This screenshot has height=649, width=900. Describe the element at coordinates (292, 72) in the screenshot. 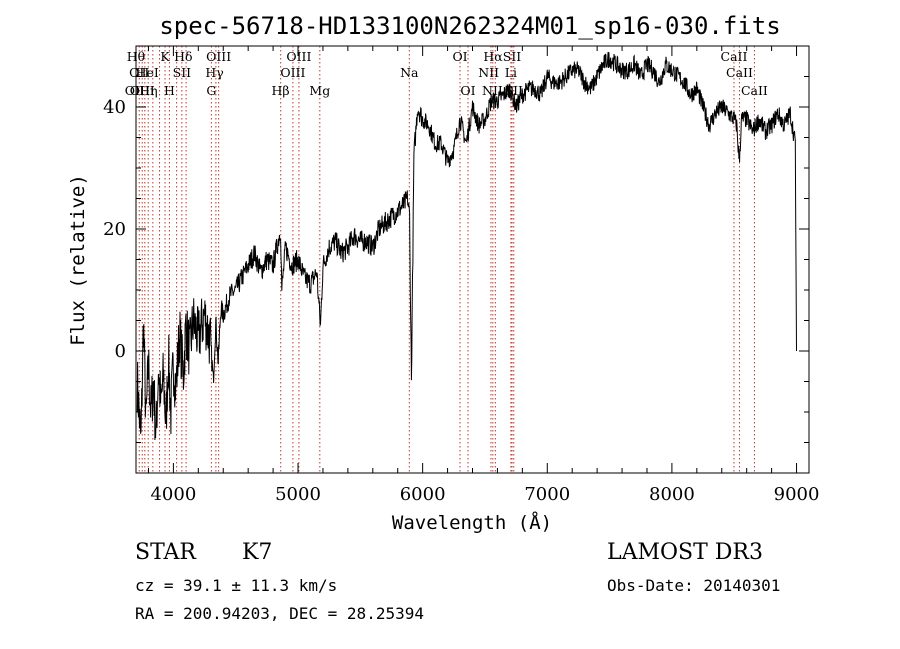

I see `line-label-15: OIII` at that location.